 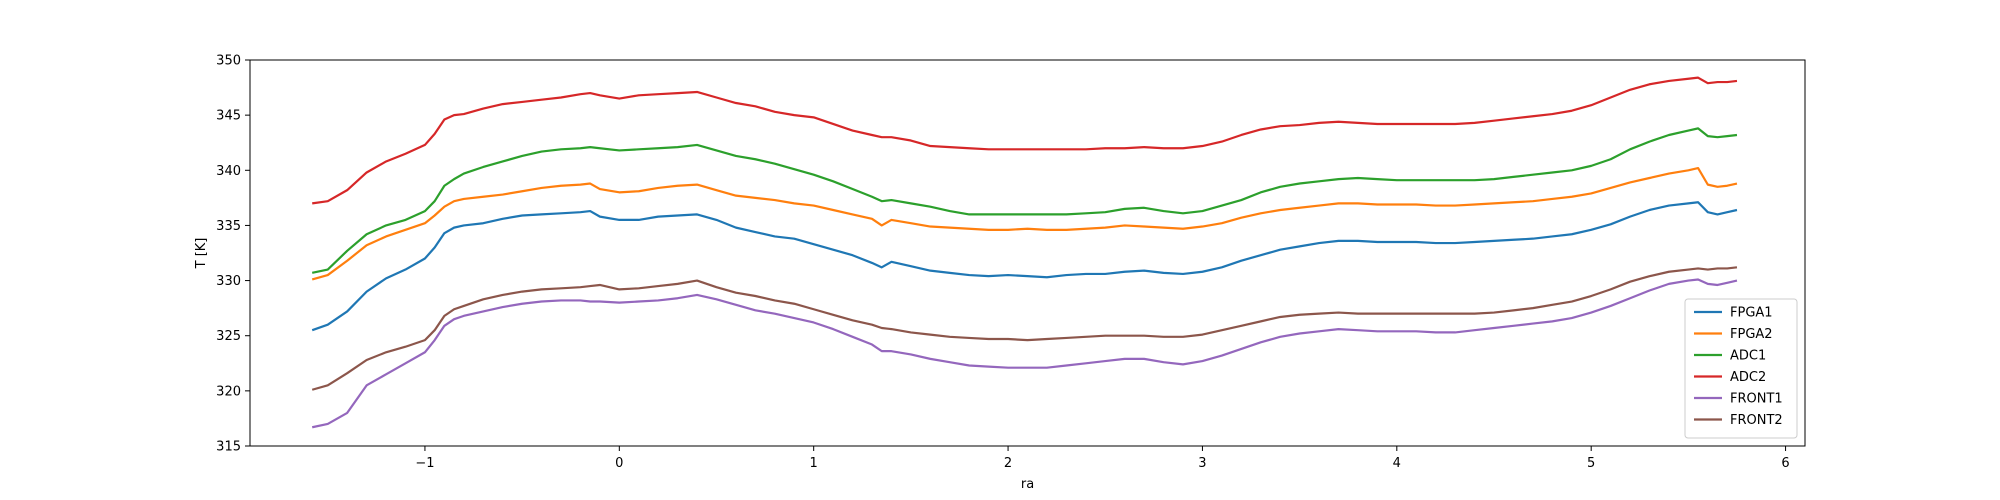 I want to click on legend-label-front2: FRONT2, so click(x=1756, y=420).